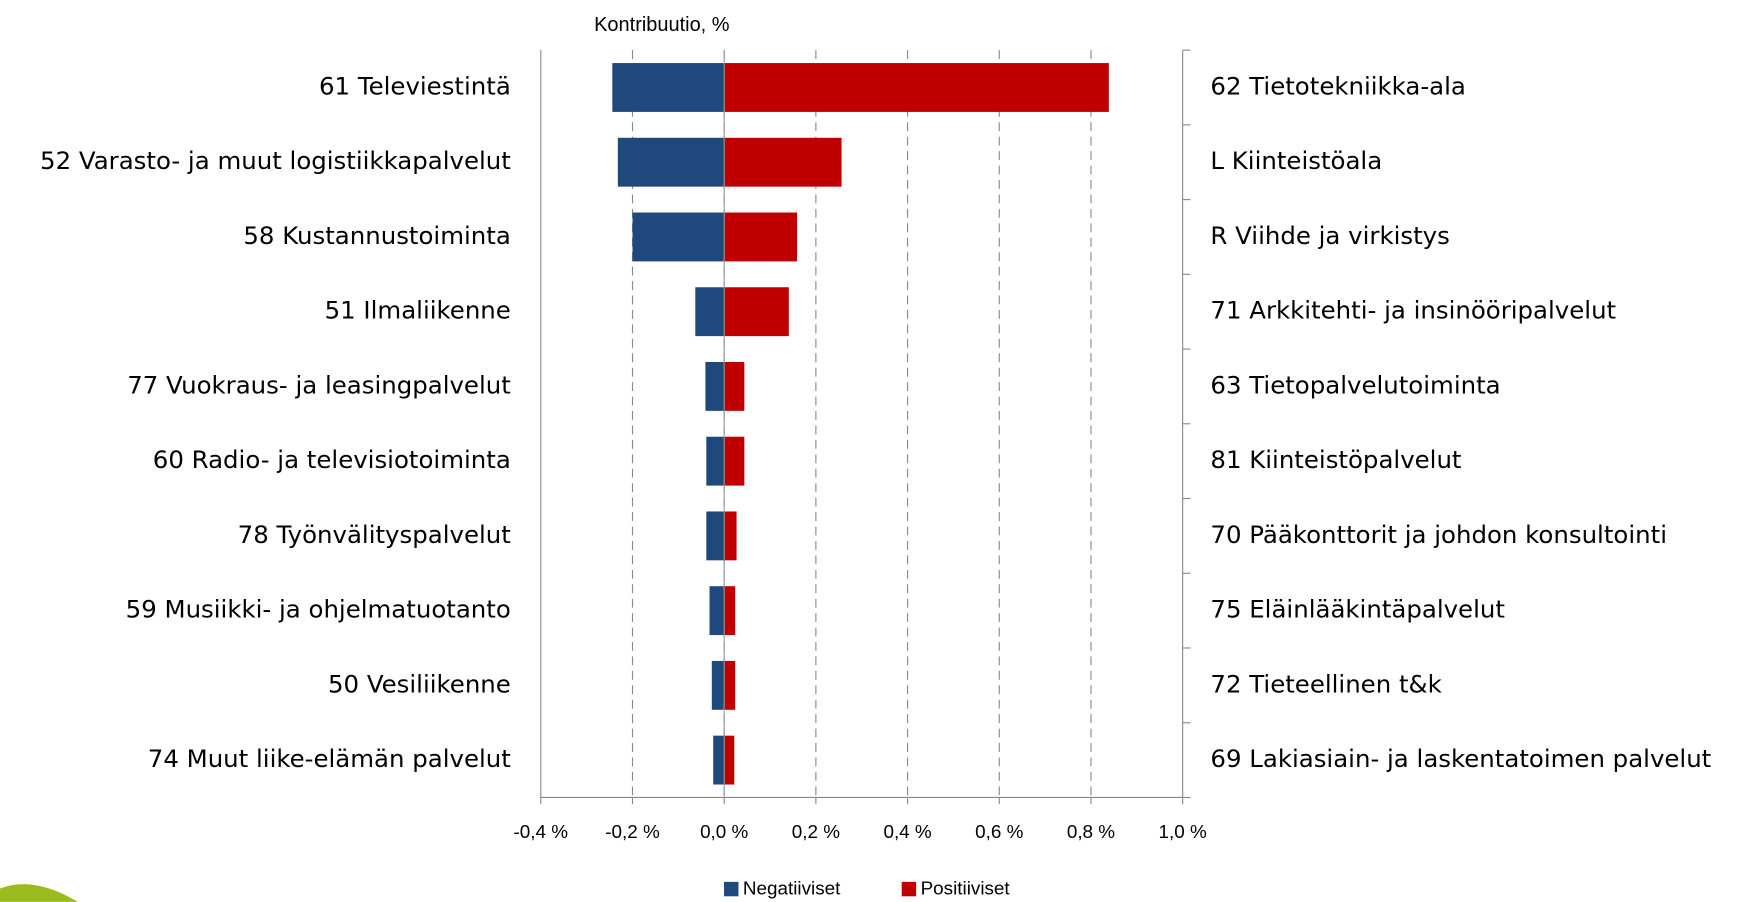 Image resolution: width=1739 pixels, height=902 pixels. I want to click on category-label: 71 Arkkitehti- ja insinööripalvelut, so click(1413, 310).